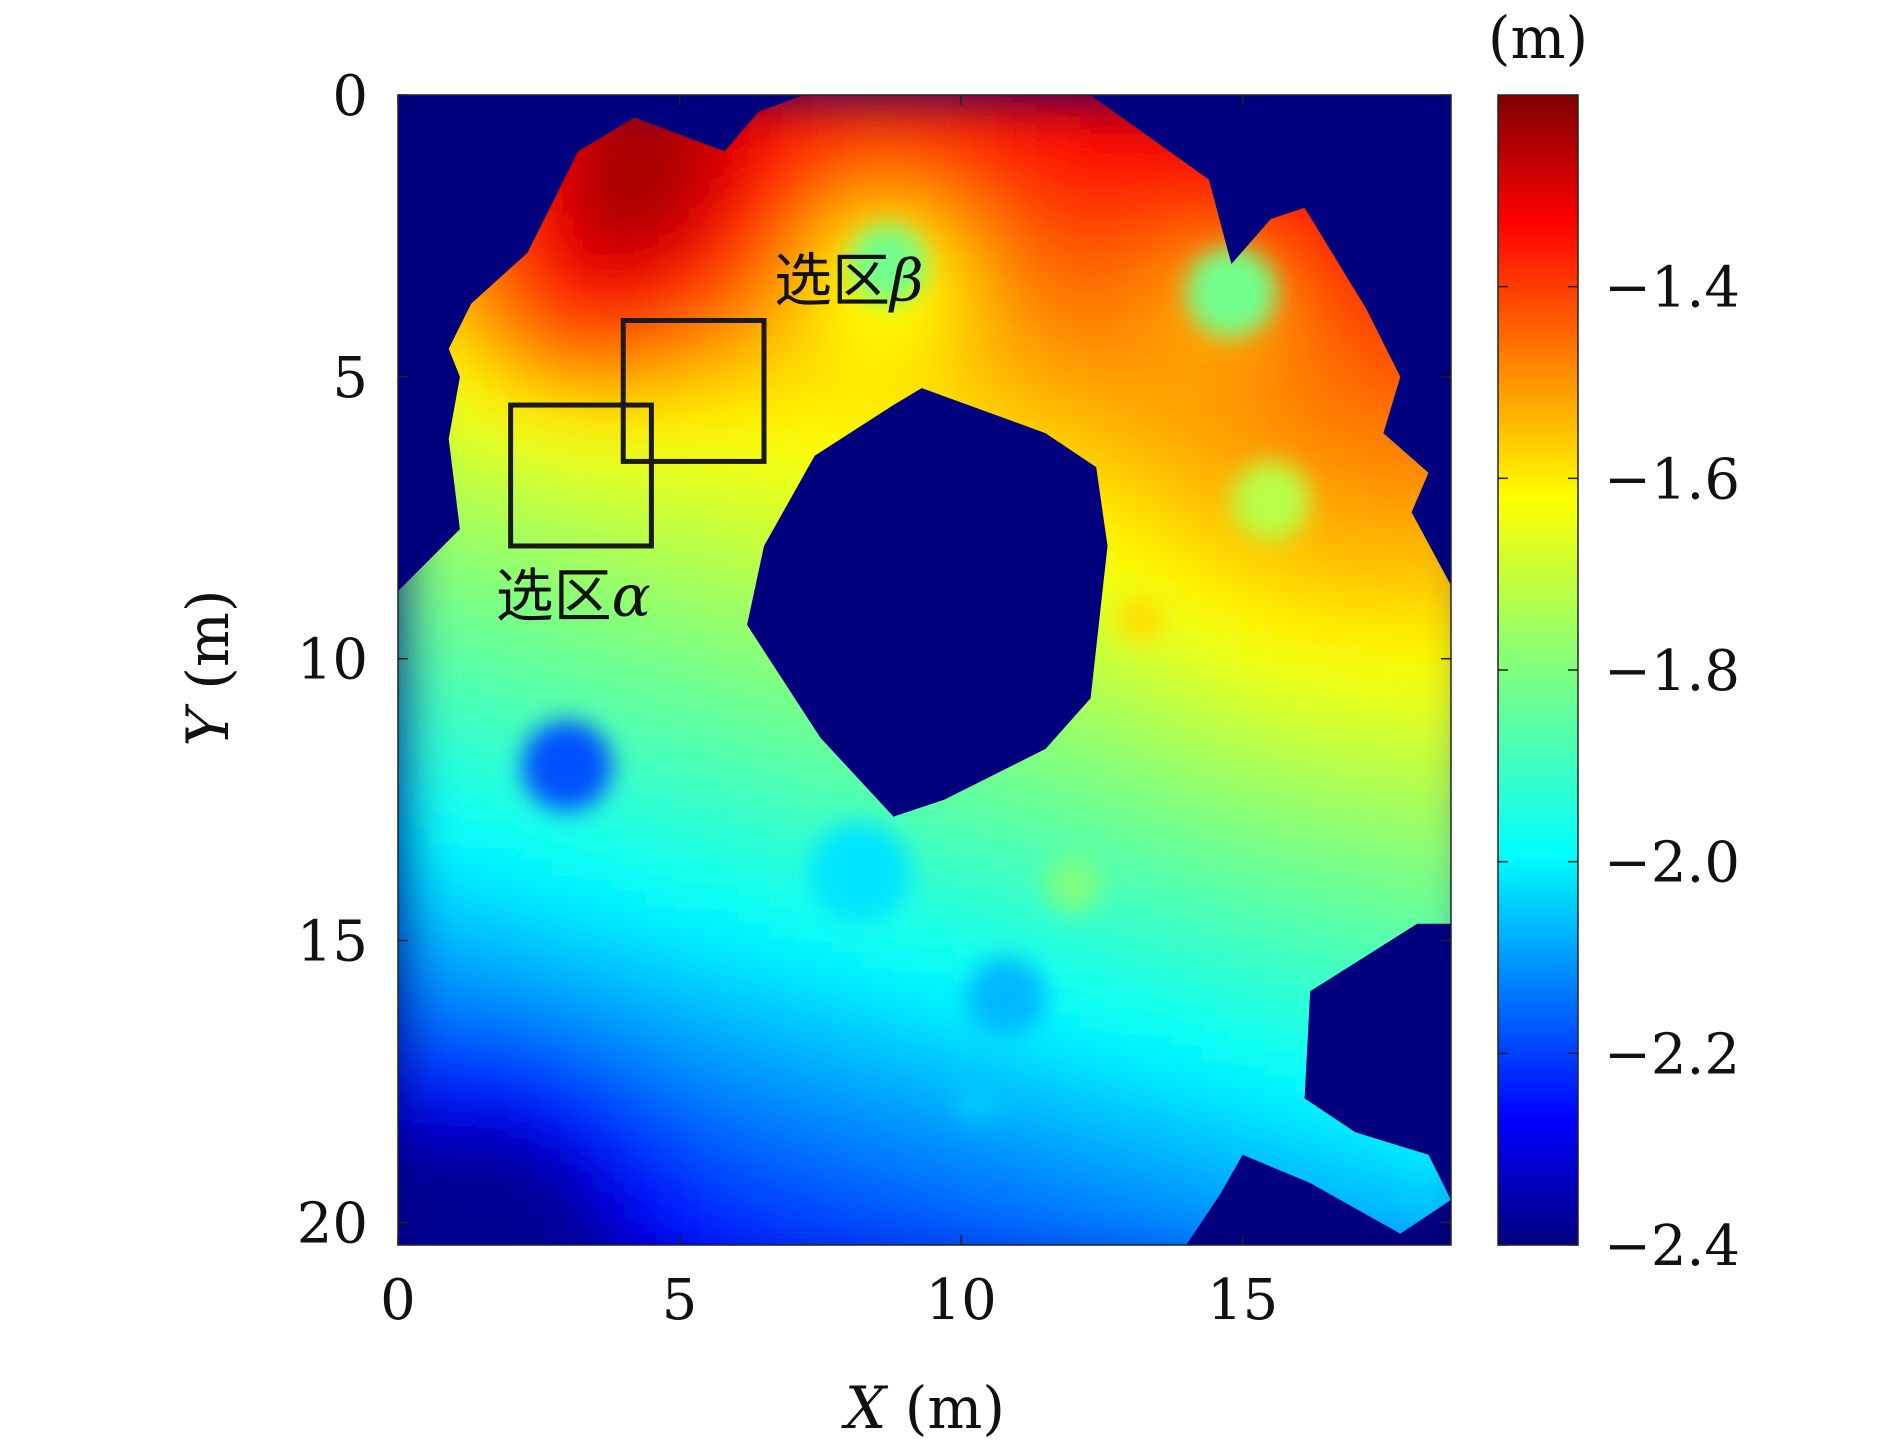  Describe the element at coordinates (398, 1300) in the screenshot. I see `x-tick-label: 0` at that location.